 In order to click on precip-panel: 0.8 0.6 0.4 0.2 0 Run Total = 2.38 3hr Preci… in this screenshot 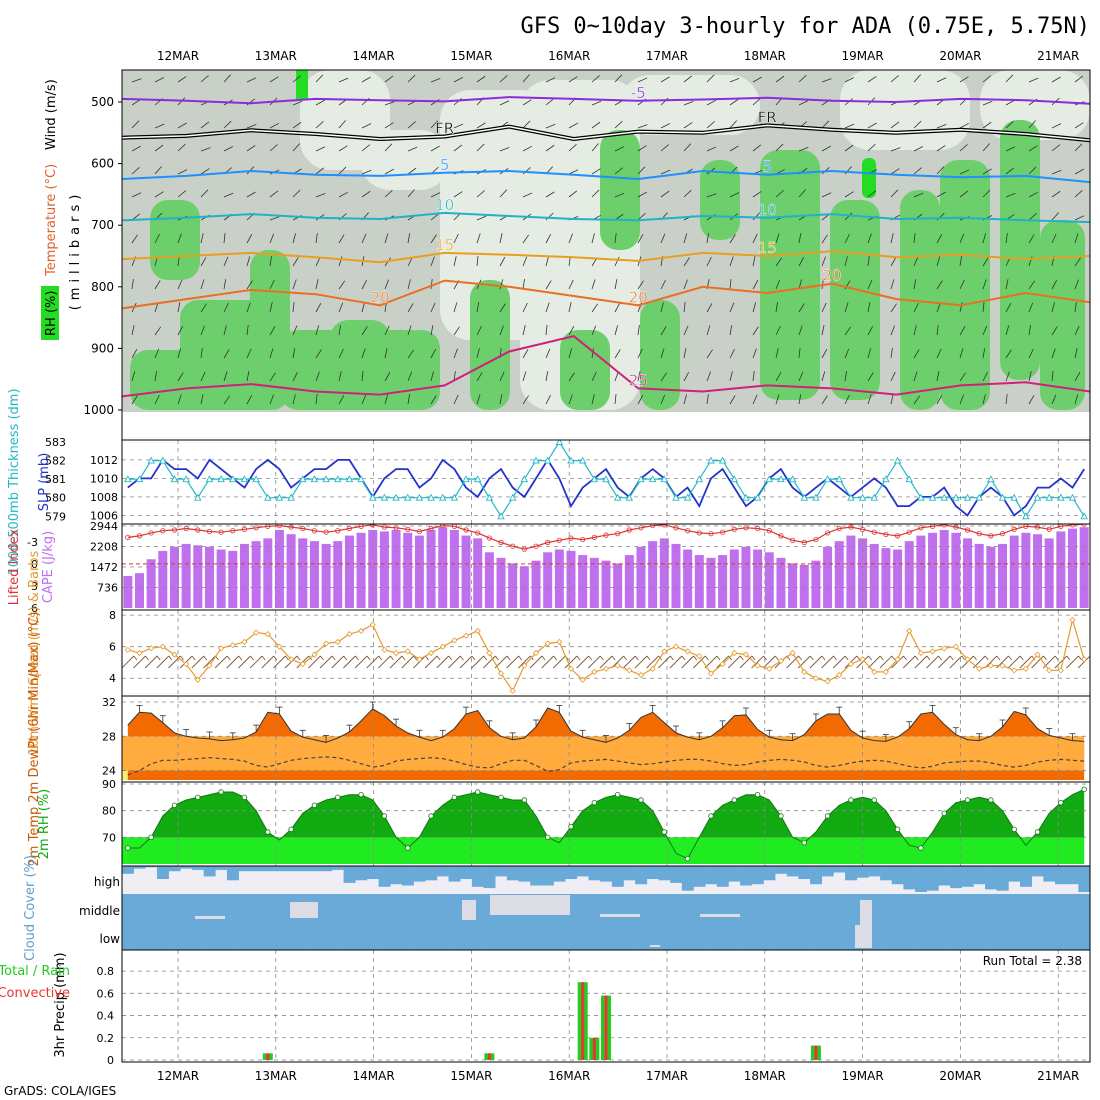, I will do `click(545, 1008)`.